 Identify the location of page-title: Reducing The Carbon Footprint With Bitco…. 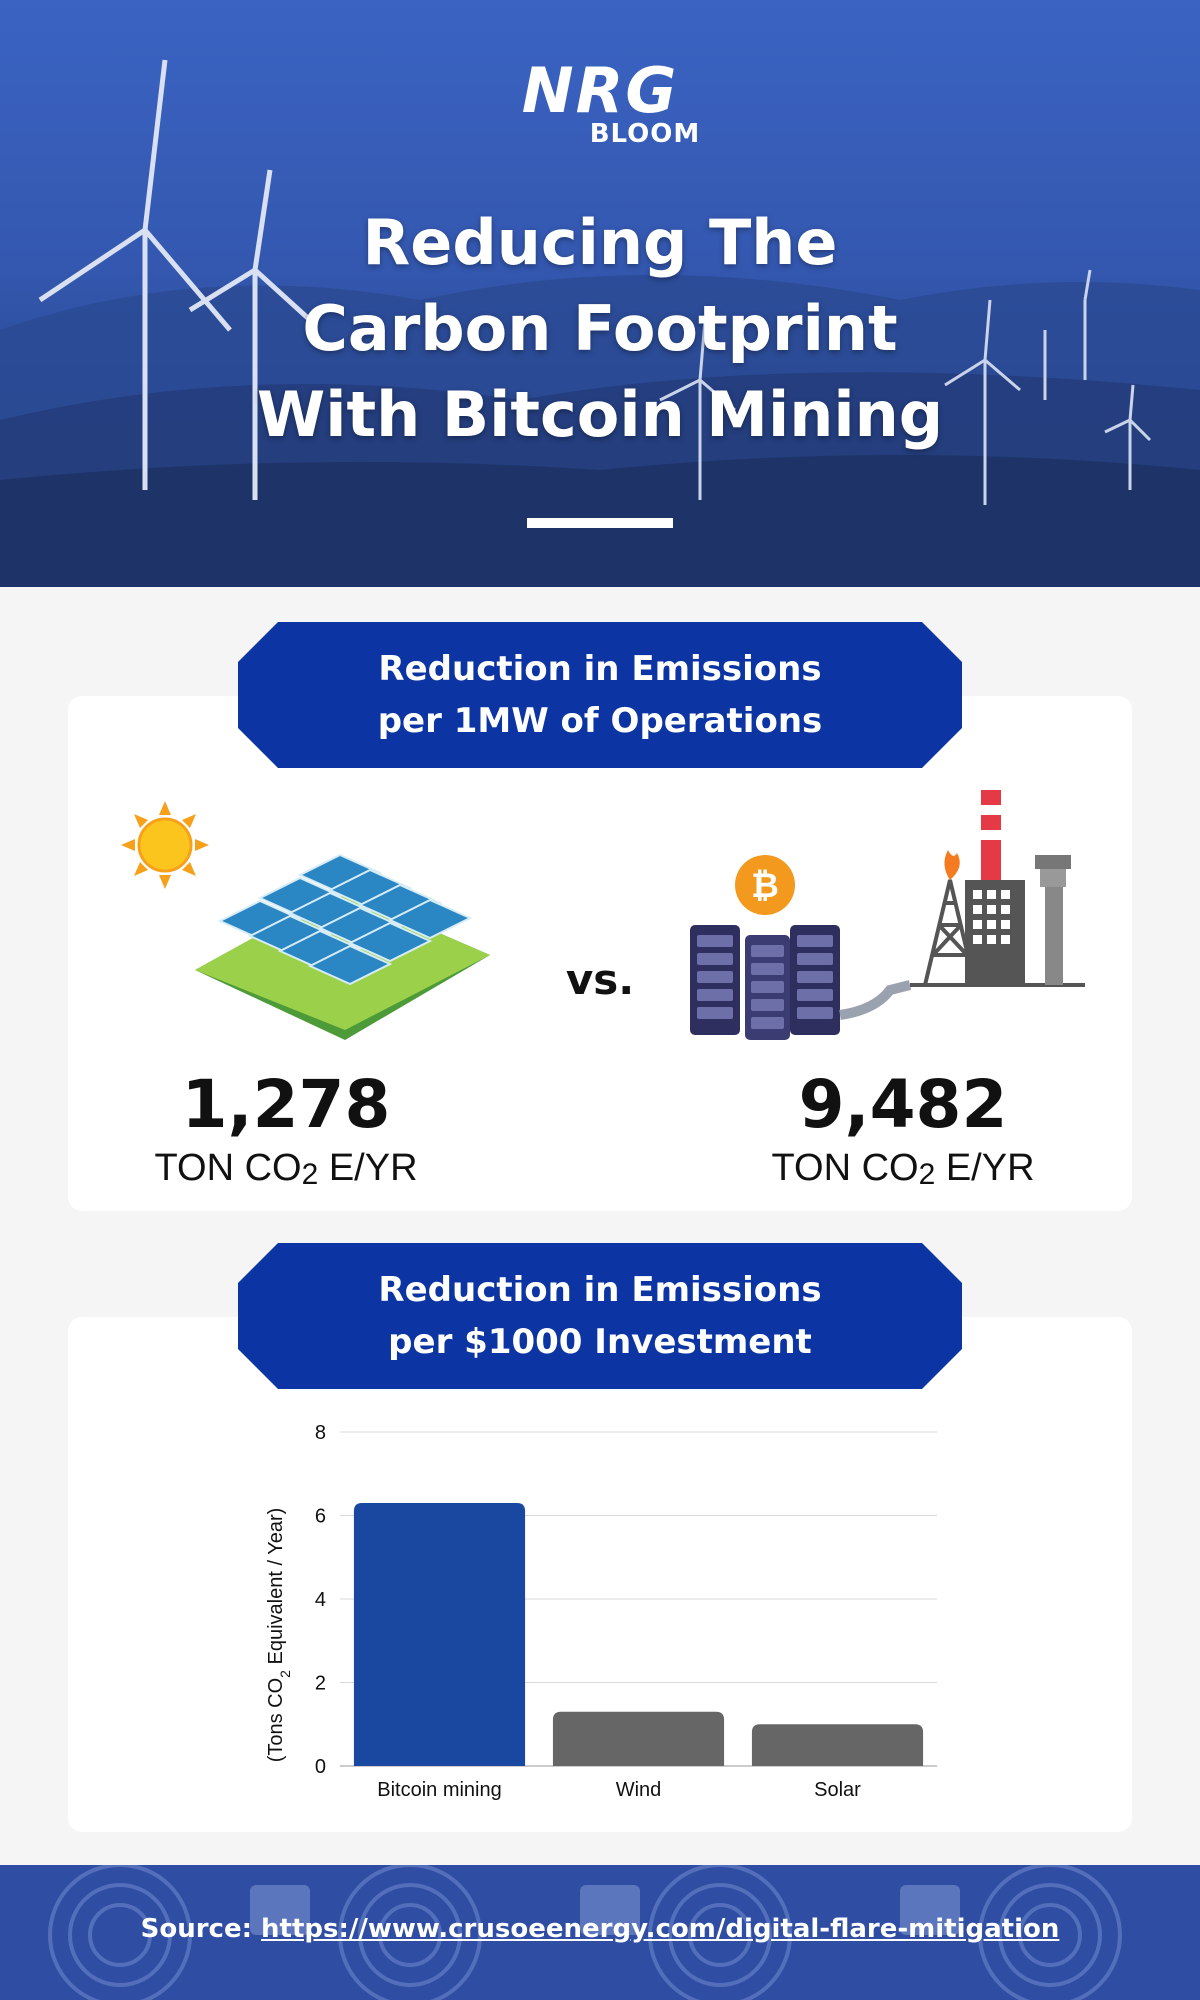
(600, 329).